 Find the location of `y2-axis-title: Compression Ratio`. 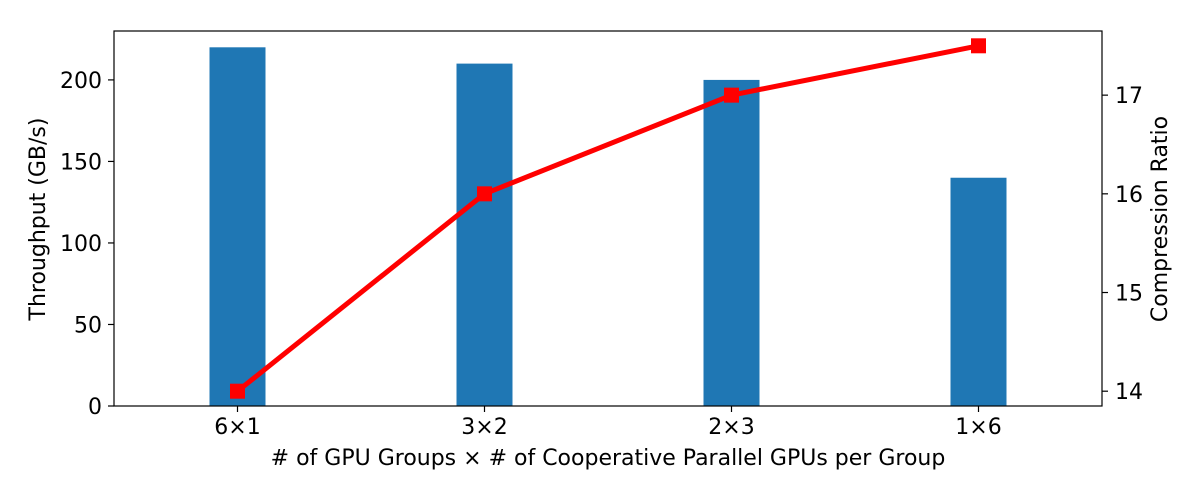

y2-axis-title: Compression Ratio is located at coordinates (1160, 219).